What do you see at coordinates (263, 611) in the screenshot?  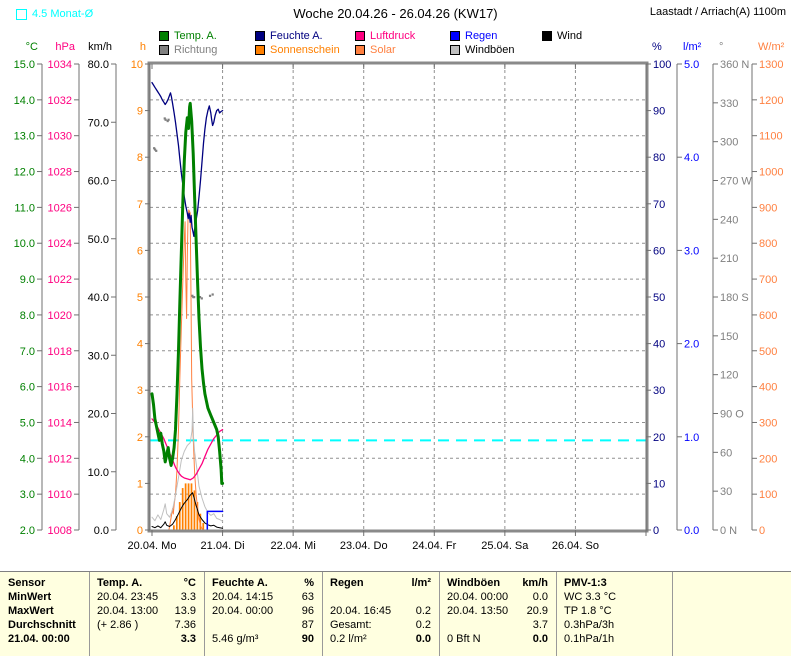 I see `table-cell: 20.04. 00:00 96` at bounding box center [263, 611].